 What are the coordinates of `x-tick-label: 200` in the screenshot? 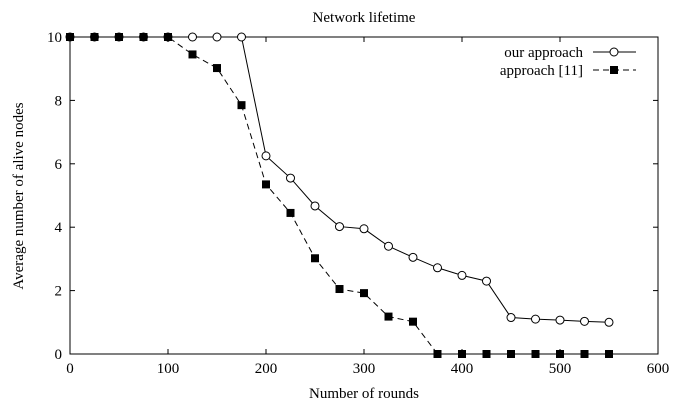 It's located at (266, 369).